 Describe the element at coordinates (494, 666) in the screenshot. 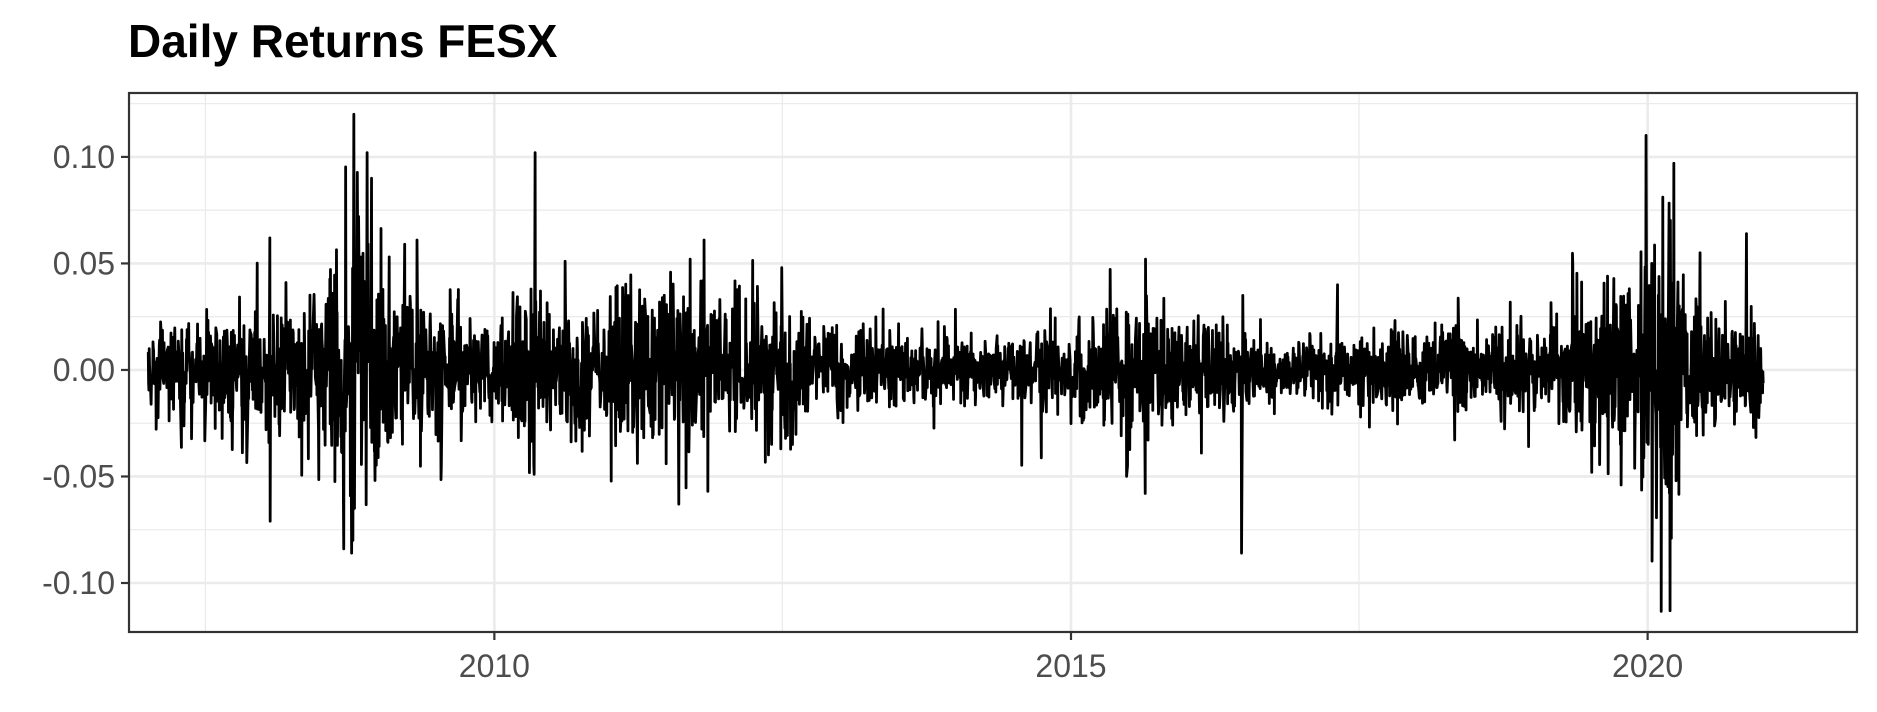

I see `x-tick-label: 2010` at that location.